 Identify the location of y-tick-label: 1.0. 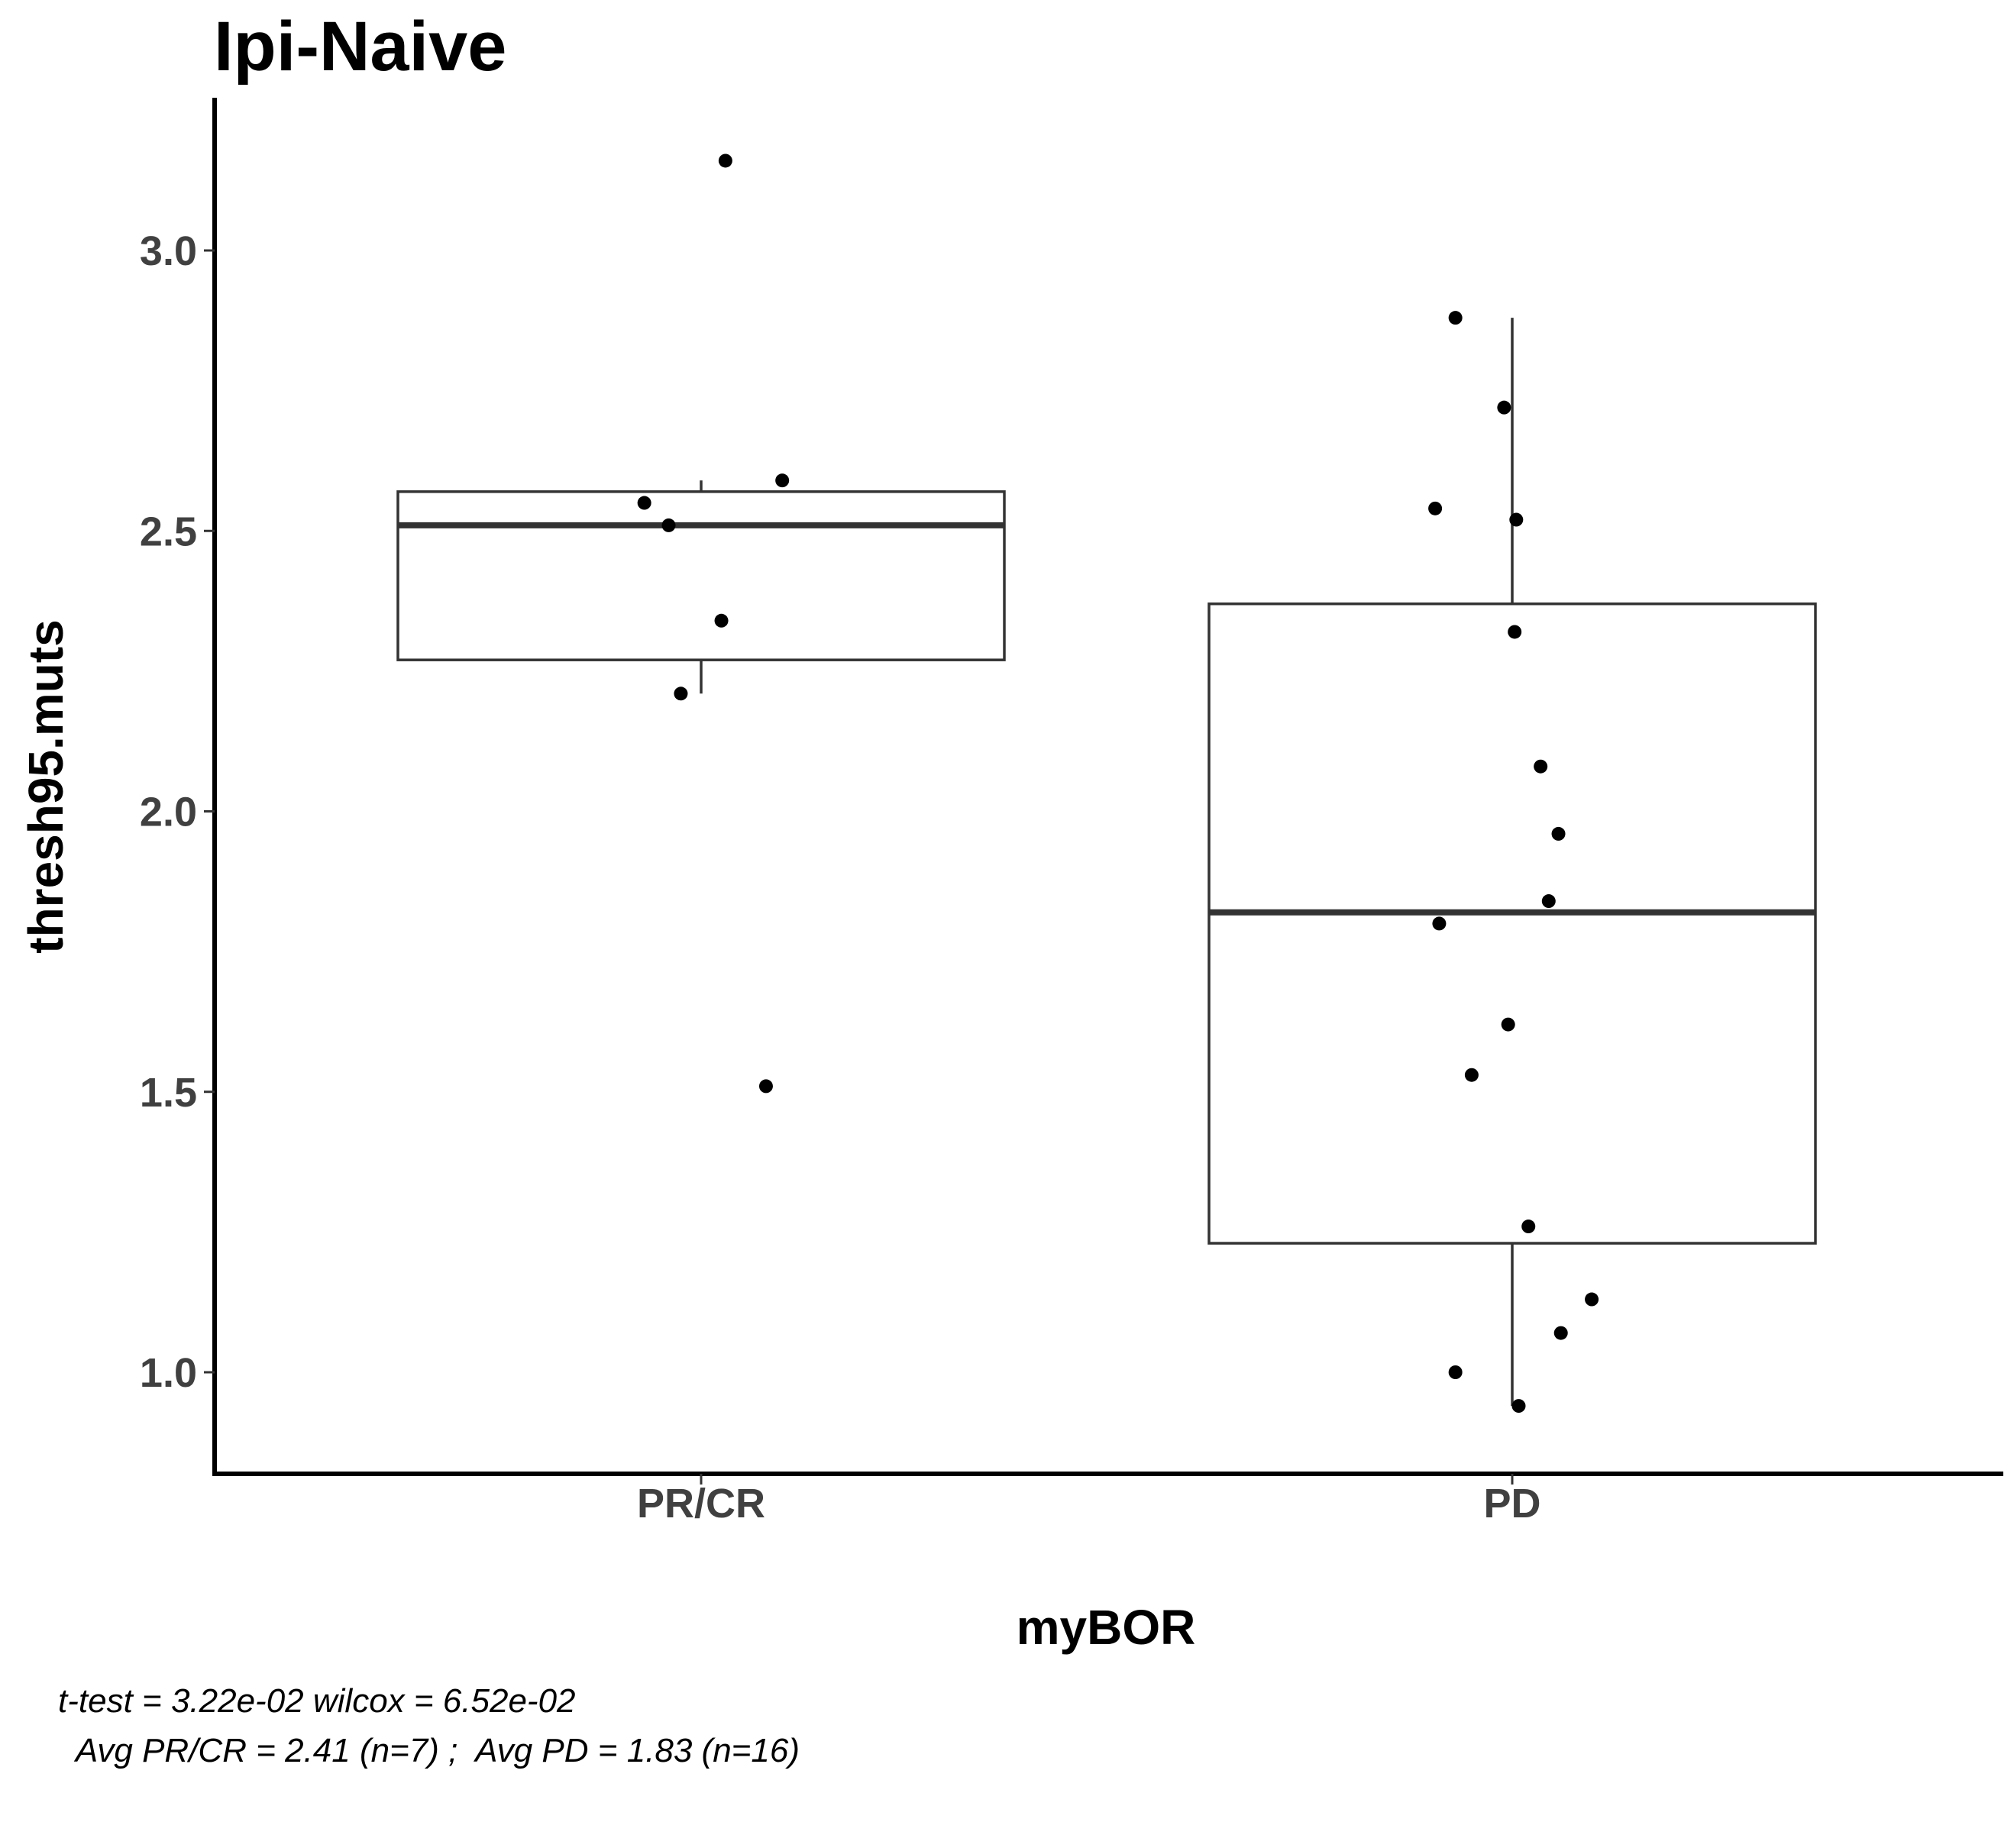
(168, 1373).